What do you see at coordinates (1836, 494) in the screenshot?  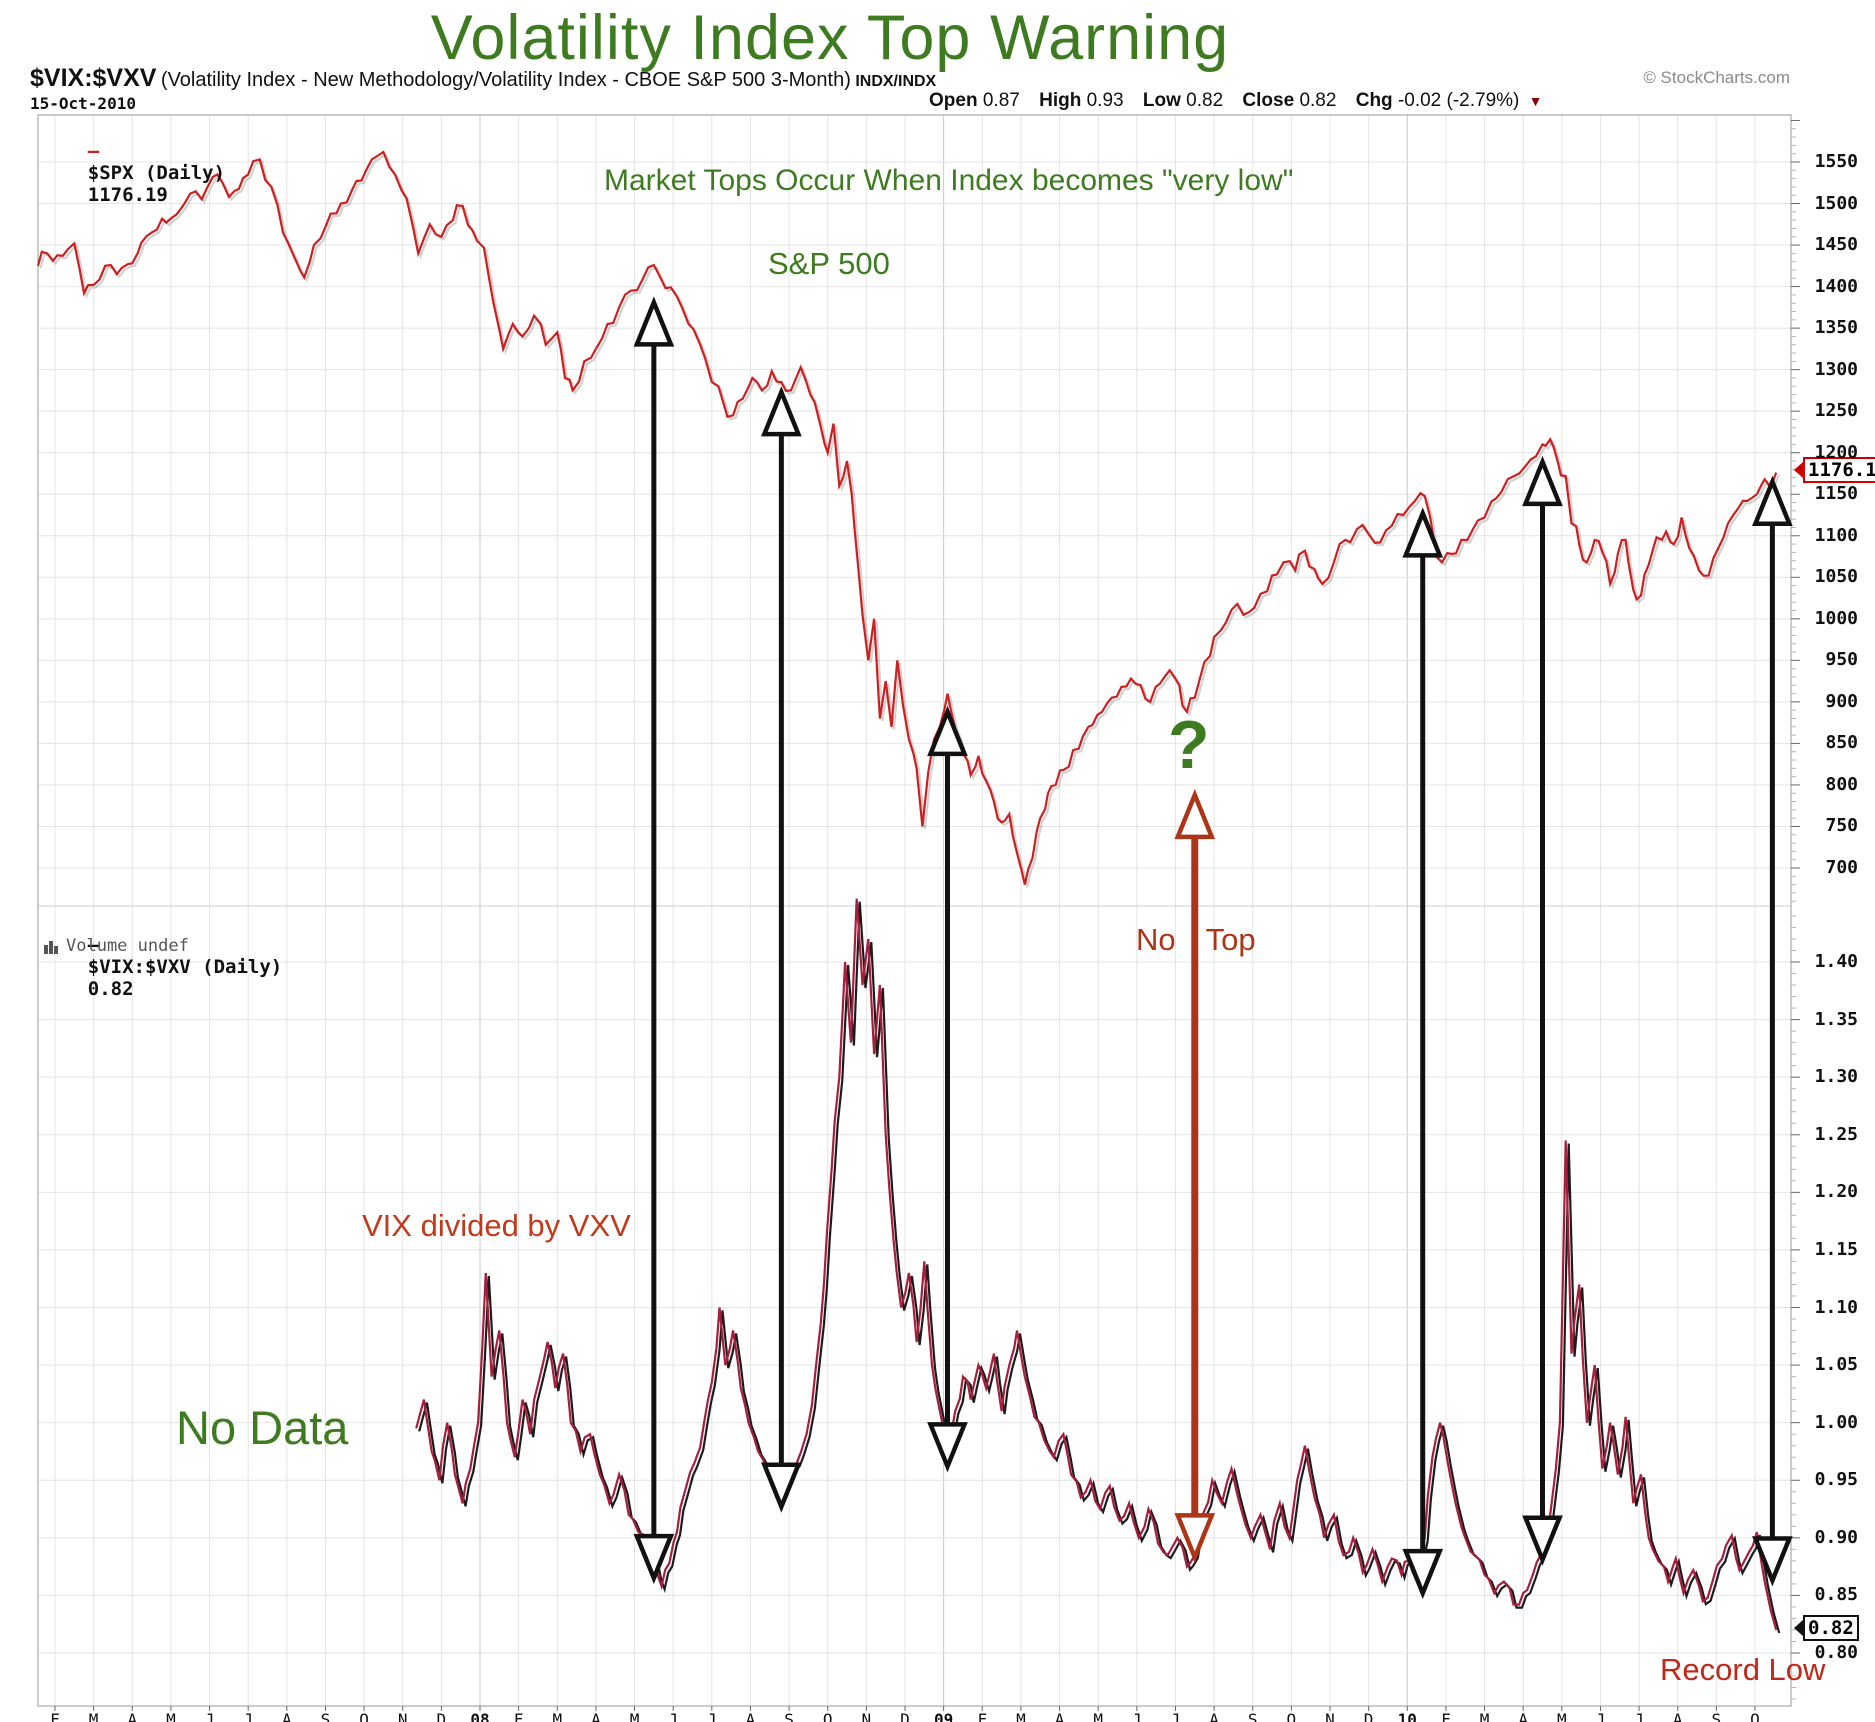 I see `y-axis-tick-label: 1150` at bounding box center [1836, 494].